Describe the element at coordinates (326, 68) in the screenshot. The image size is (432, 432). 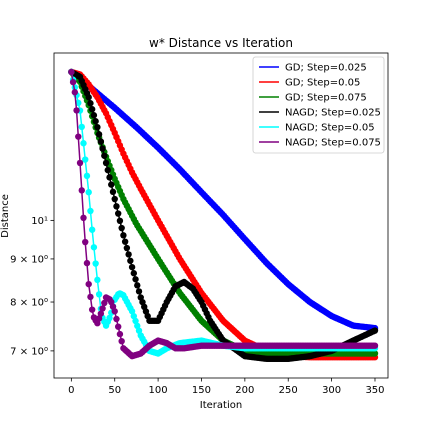
I see `legend-label: GD; Step=0.025` at that location.